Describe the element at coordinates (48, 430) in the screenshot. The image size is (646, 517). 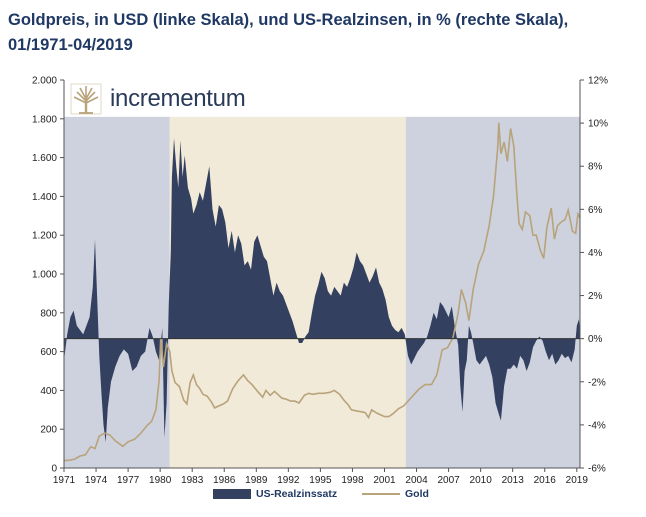
I see `left-tick-label: 200` at that location.